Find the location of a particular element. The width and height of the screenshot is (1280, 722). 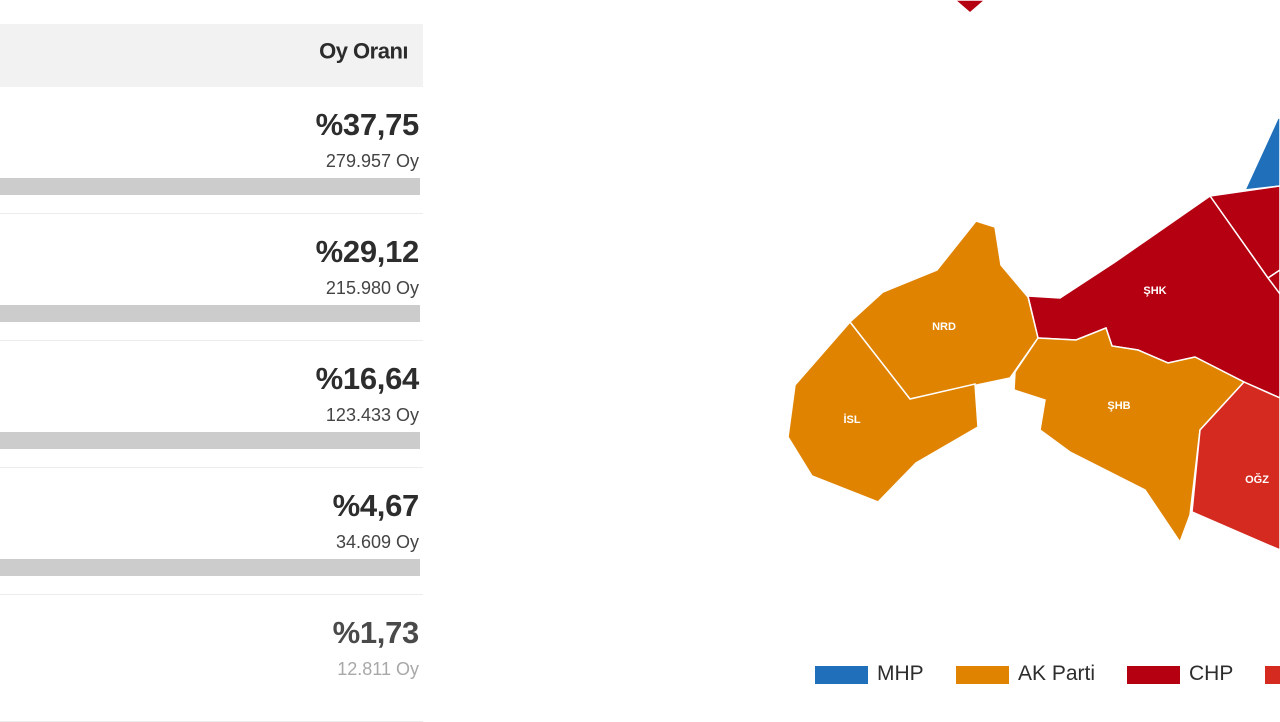

district-shb is located at coordinates (1129, 435).